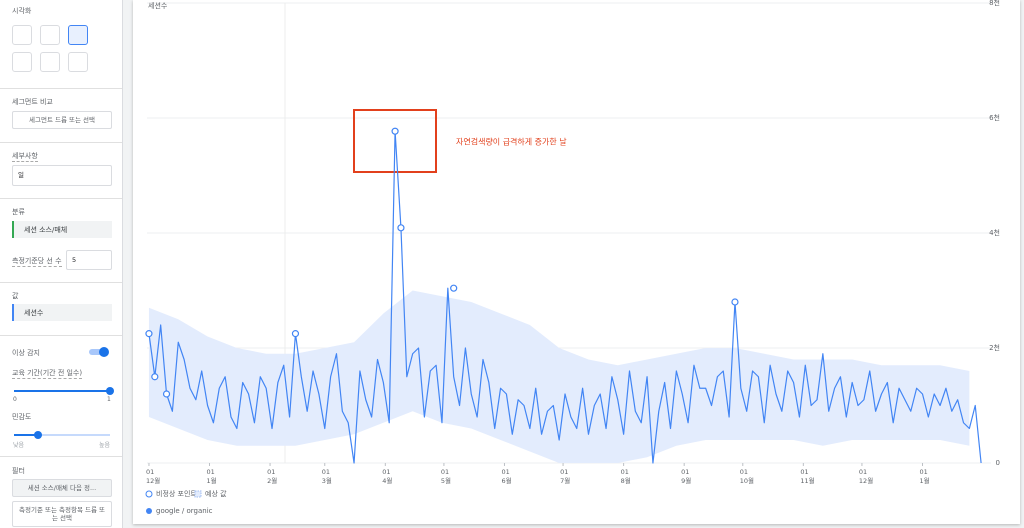 Image resolution: width=1024 pixels, height=528 pixels. I want to click on dropdown: 5, so click(89, 260).